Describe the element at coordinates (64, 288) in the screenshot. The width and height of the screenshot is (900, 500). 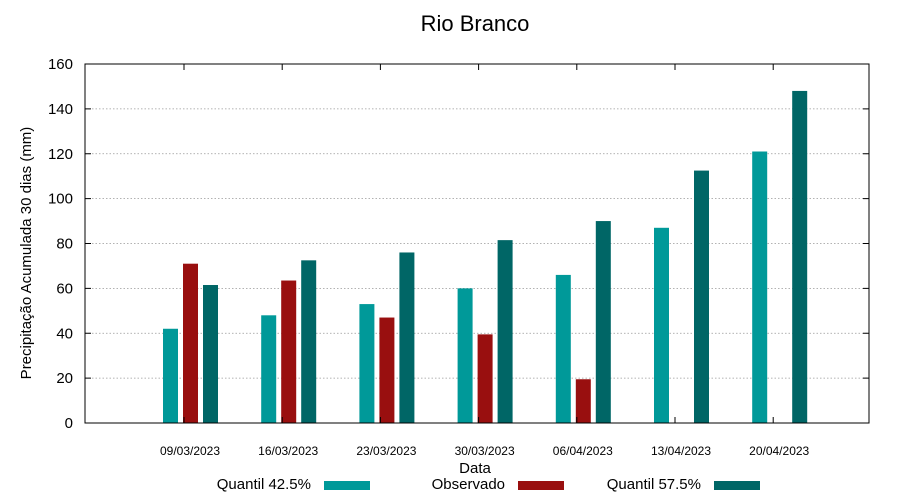
I see `y-tick-label: 60` at that location.